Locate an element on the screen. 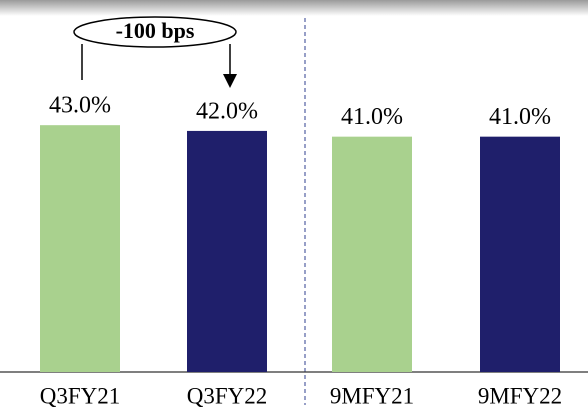 Image resolution: width=588 pixels, height=415 pixels. annotation: -100 bps is located at coordinates (155, 30).